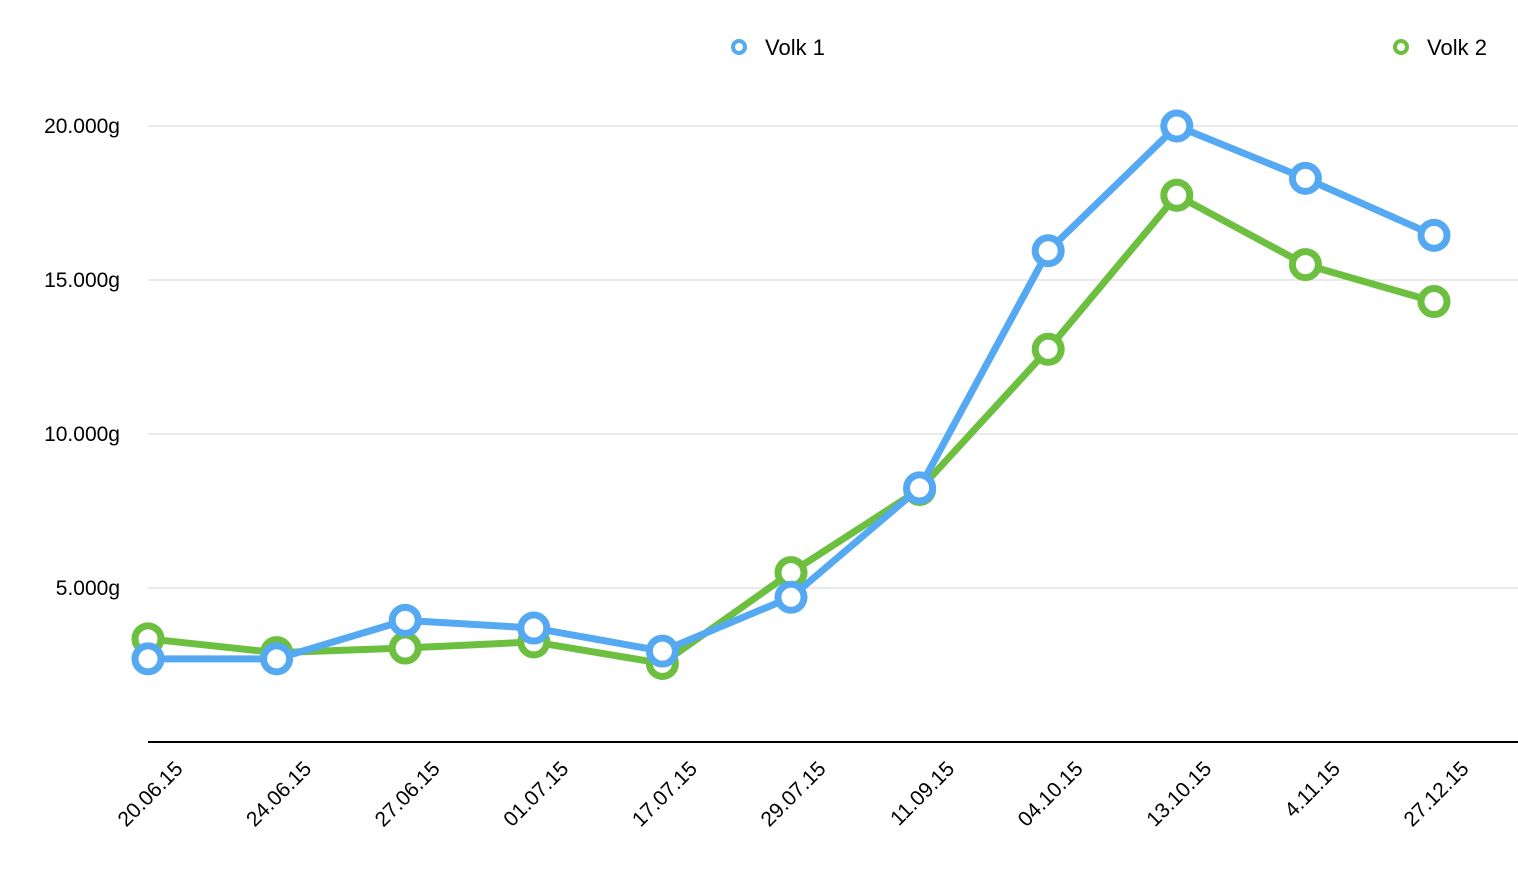  Describe the element at coordinates (82, 280) in the screenshot. I see `y-tick-label: 15.000g` at that location.